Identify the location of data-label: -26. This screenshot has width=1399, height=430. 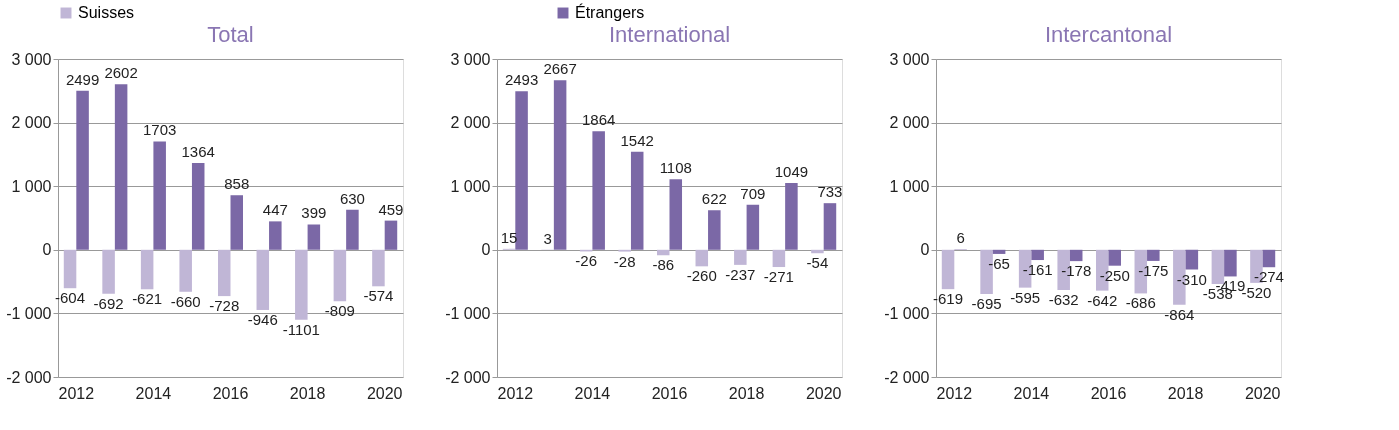
(586, 261).